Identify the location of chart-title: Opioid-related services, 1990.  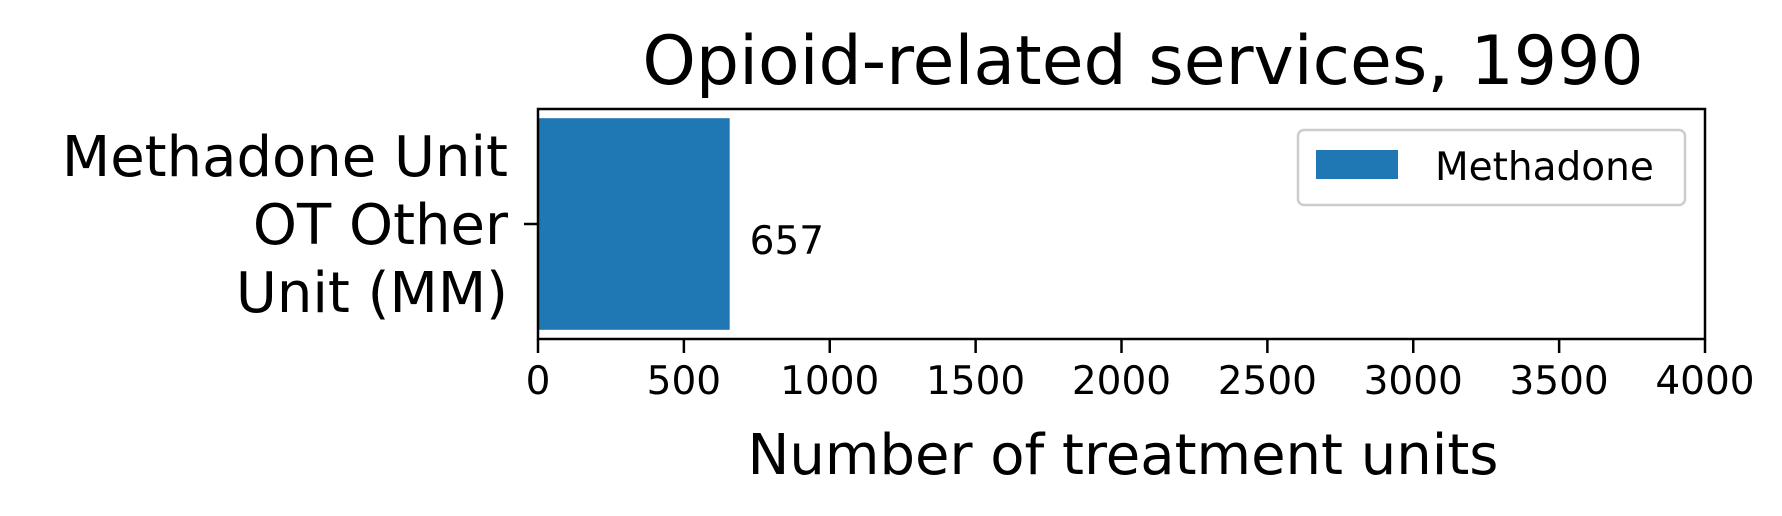
(1142, 61).